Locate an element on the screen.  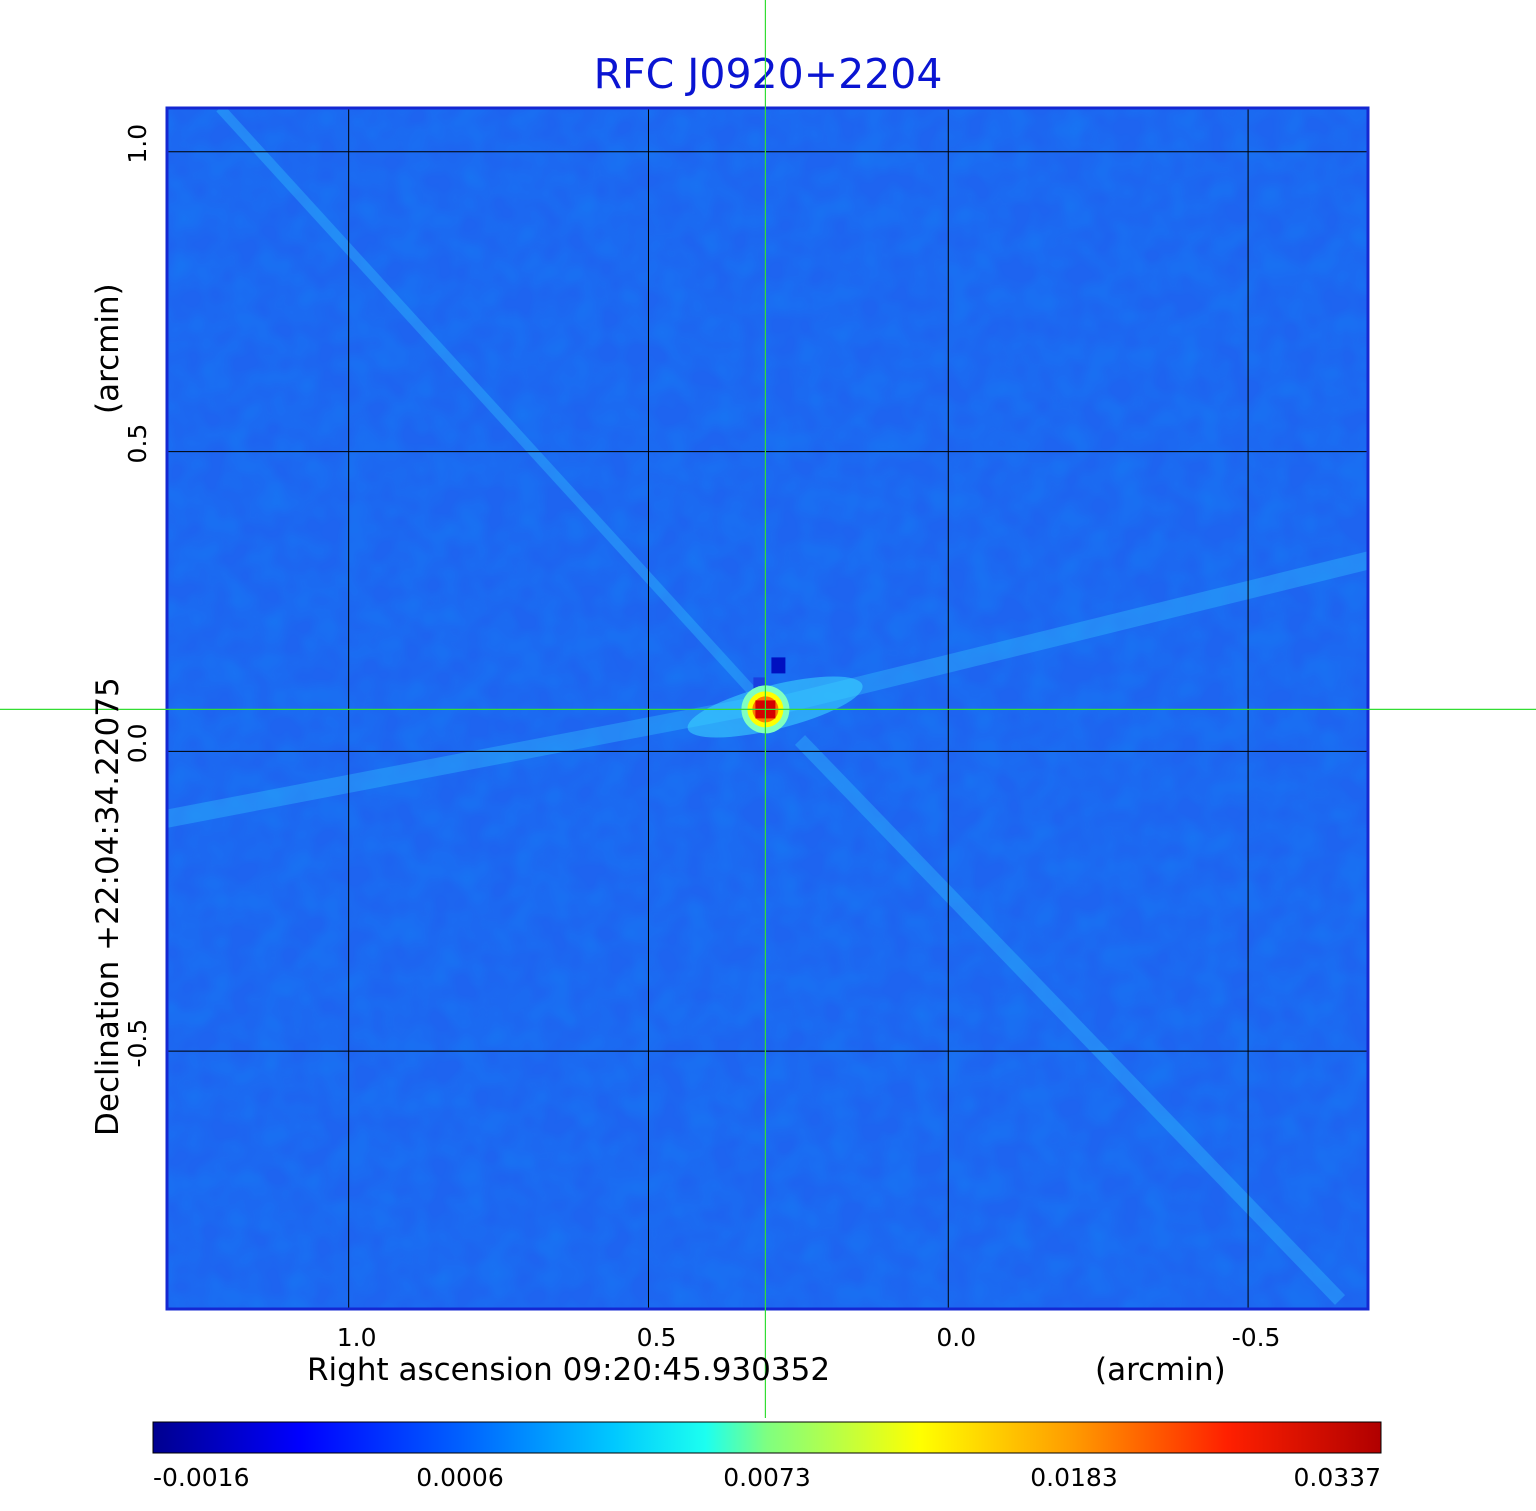
y-axis-label: Declination +22:04:34.22075 is located at coordinates (108, 906).